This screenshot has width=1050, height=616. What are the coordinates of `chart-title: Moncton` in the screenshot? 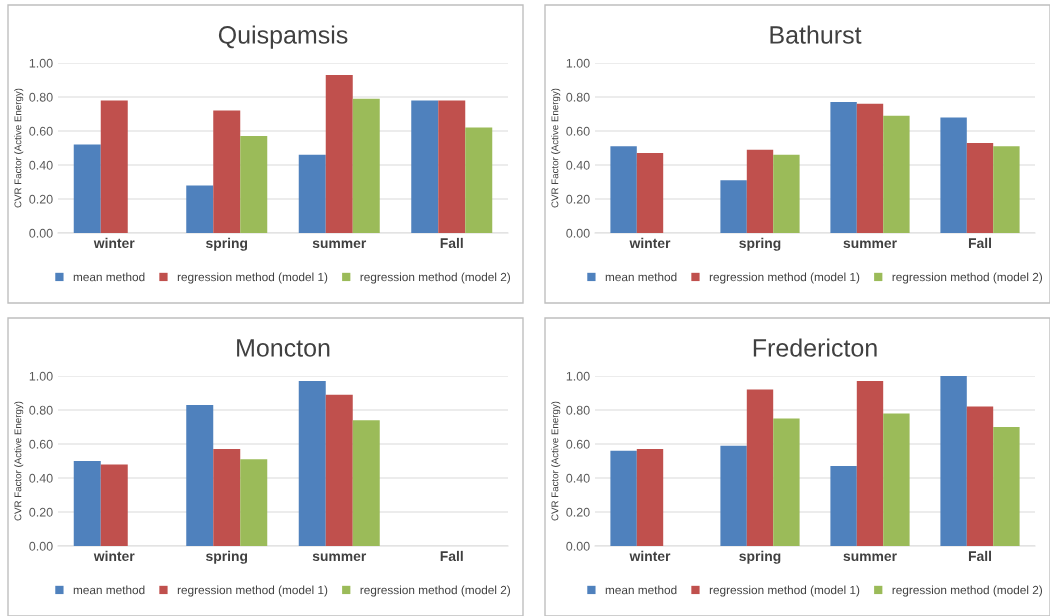 It's located at (283, 348).